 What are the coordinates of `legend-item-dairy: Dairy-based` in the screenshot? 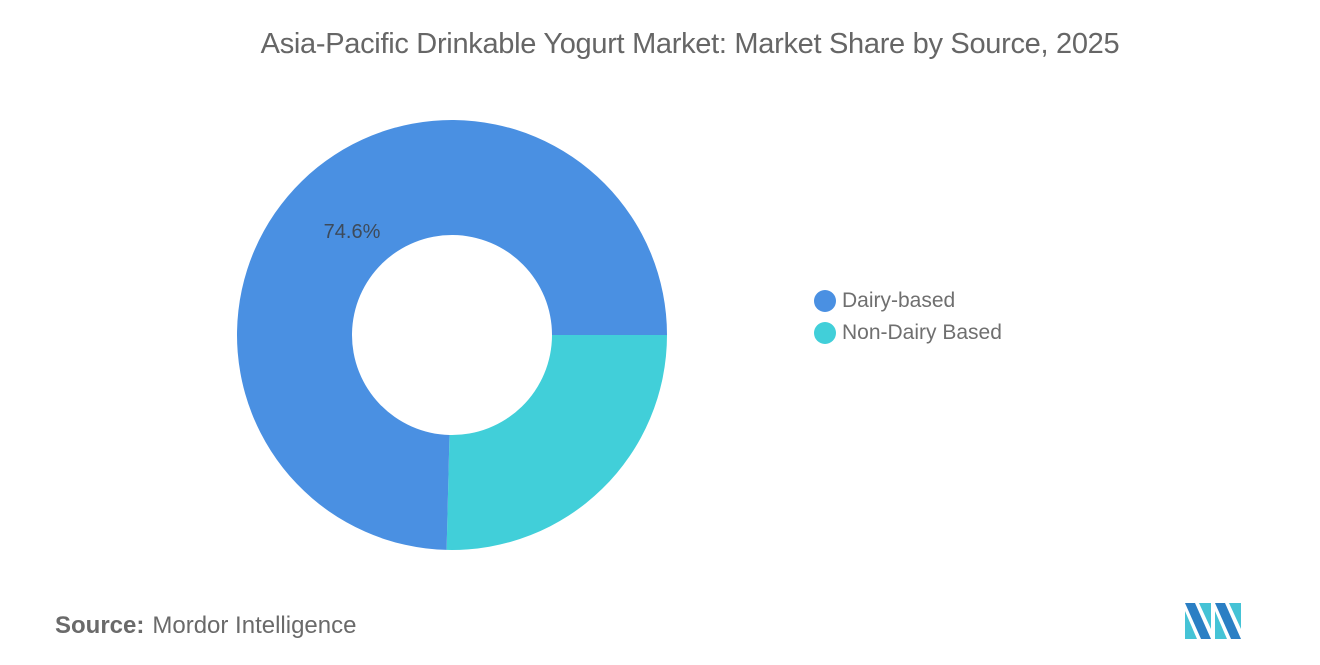 It's located at (908, 301).